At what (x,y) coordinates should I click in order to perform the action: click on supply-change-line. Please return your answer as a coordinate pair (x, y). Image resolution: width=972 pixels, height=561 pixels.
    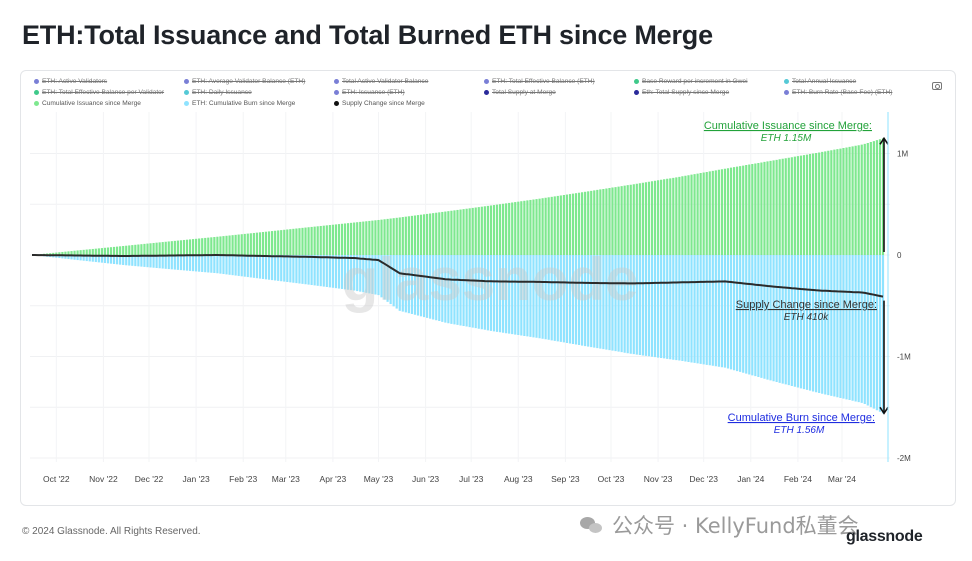
    Looking at the image, I should click on (458, 276).